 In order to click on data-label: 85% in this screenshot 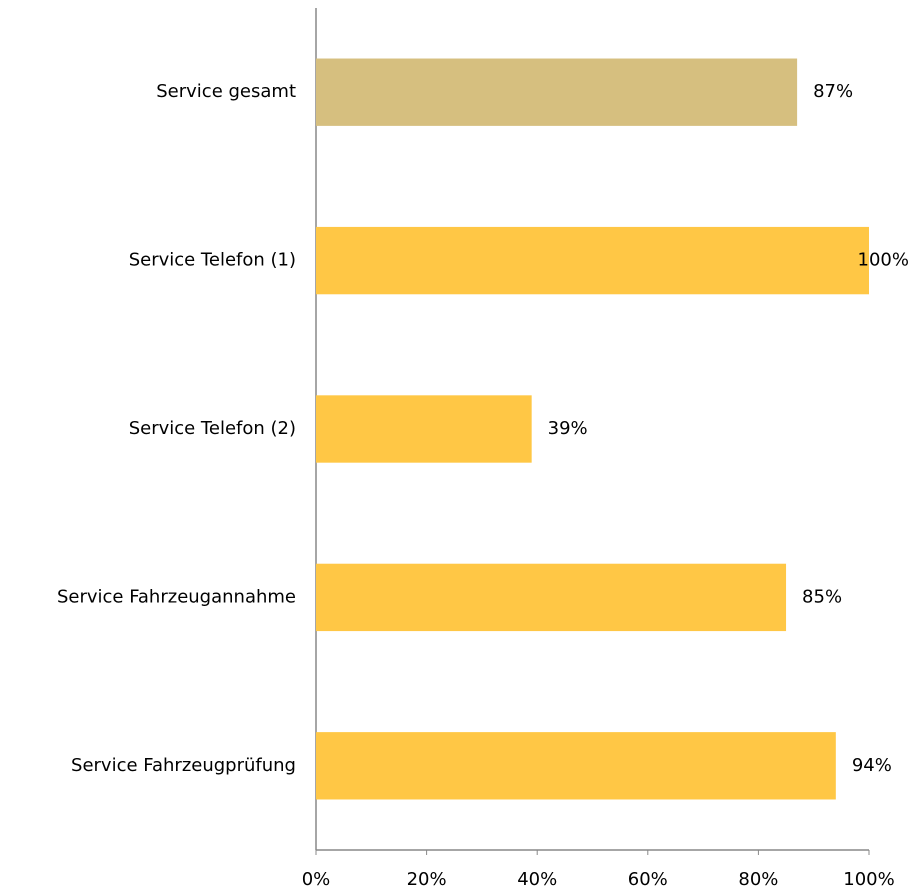, I will do `click(822, 596)`.